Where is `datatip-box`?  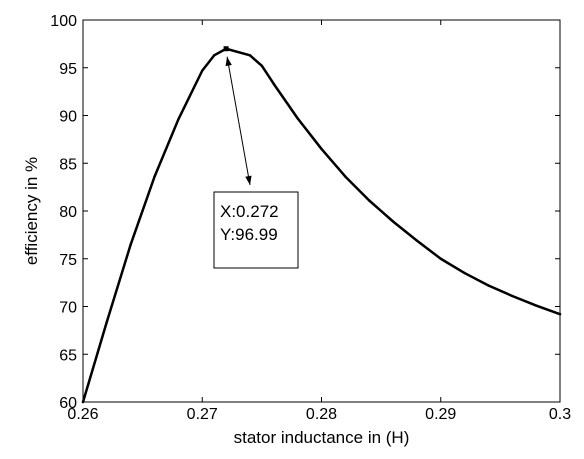 datatip-box is located at coordinates (256, 230).